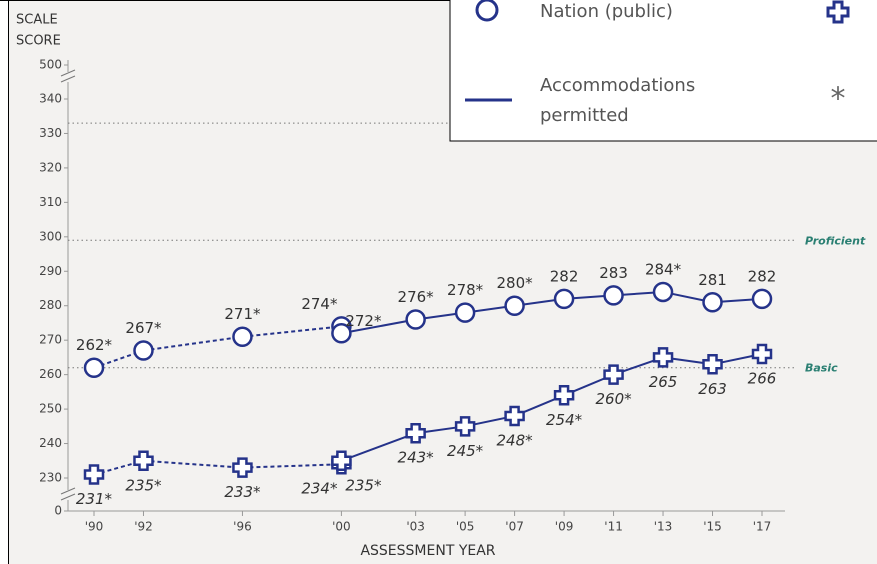 This screenshot has width=877, height=564. Describe the element at coordinates (465, 290) in the screenshot. I see `value-label: 278*` at that location.